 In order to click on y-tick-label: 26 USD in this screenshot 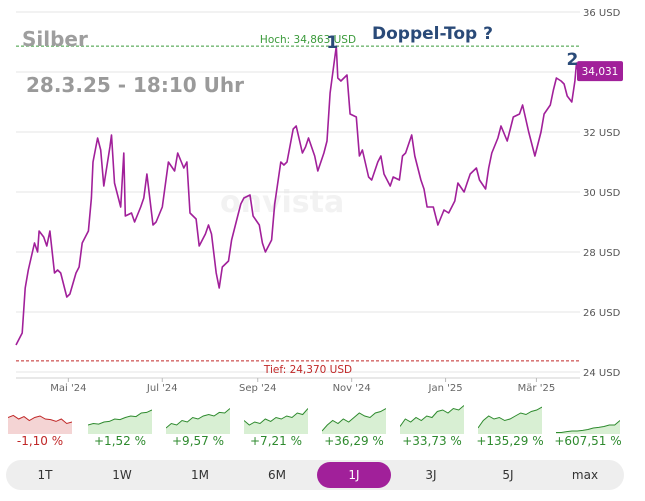, I will do `click(602, 313)`.